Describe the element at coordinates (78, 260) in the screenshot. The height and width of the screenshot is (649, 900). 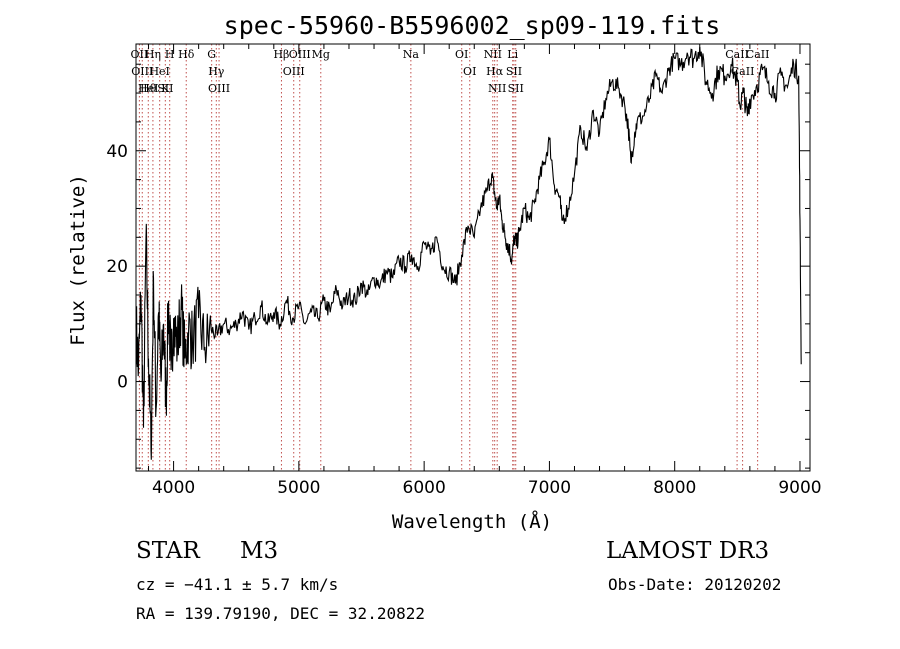
I see `y-axis-label: Flux (relative)` at that location.